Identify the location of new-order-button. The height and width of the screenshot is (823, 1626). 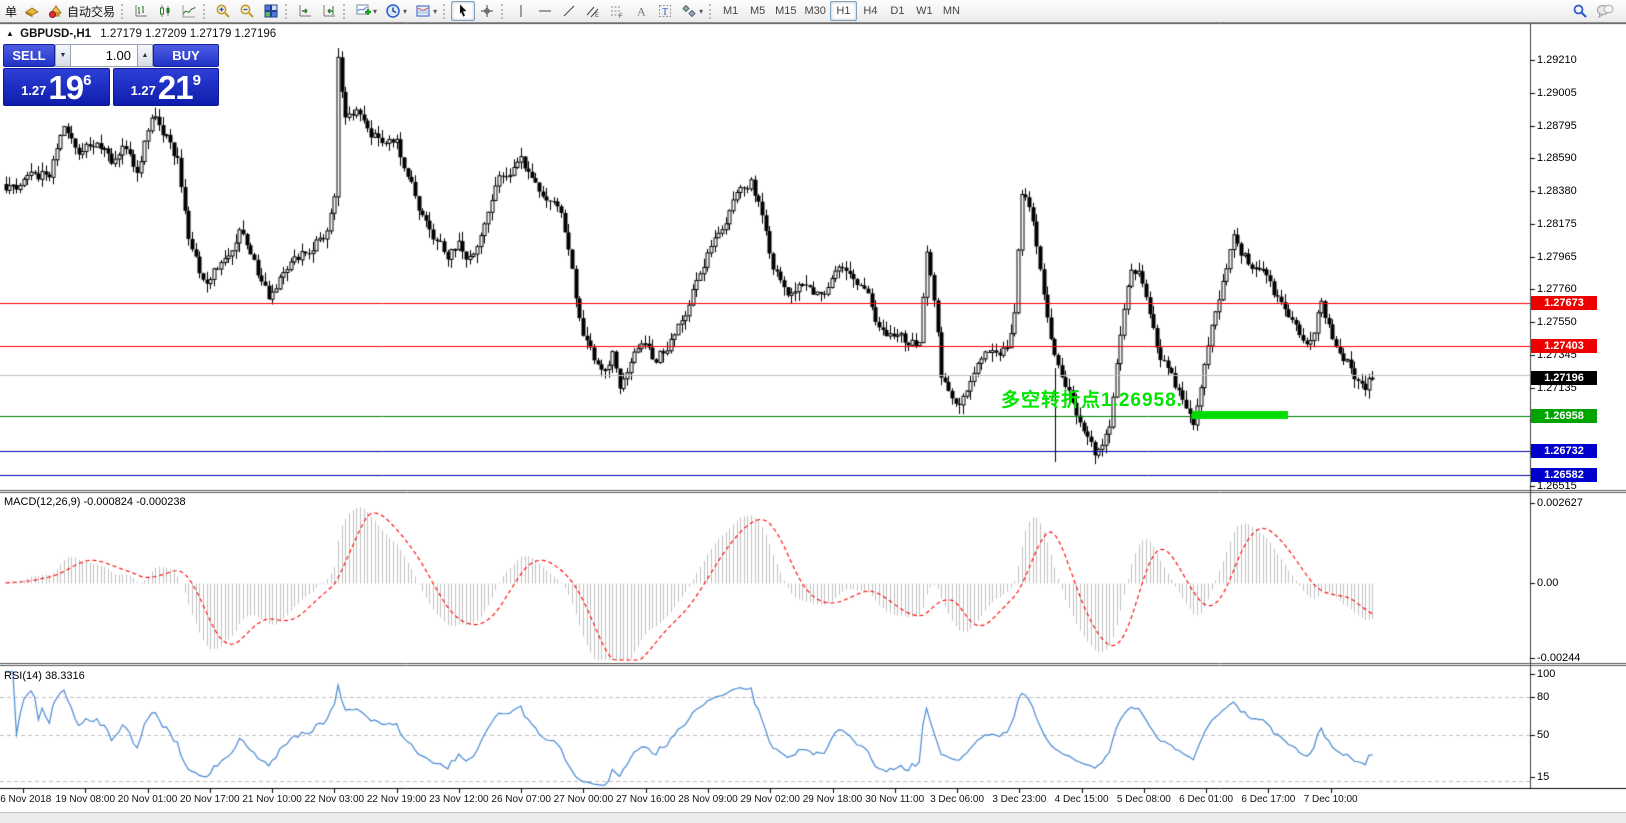
(32, 11).